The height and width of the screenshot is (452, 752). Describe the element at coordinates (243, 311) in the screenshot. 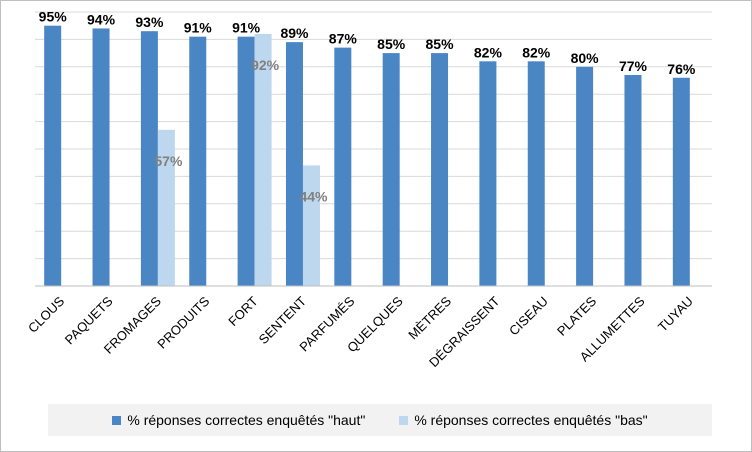

I see `x-tick-label: FORT` at that location.